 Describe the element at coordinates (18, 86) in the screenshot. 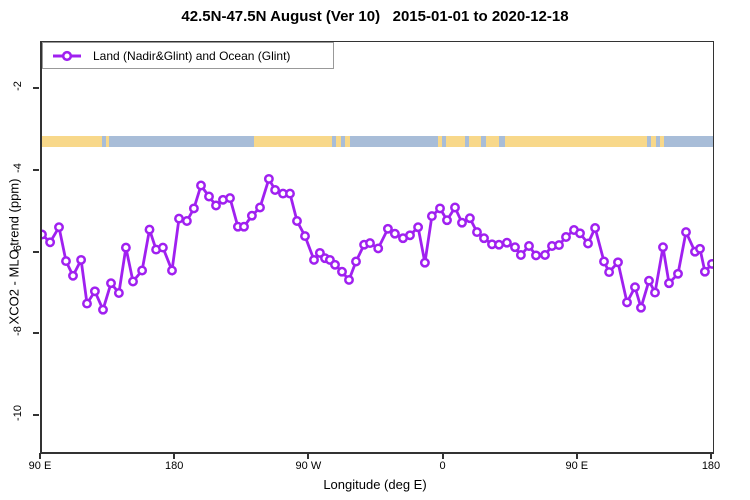

I see `y-tick-label: -2` at that location.